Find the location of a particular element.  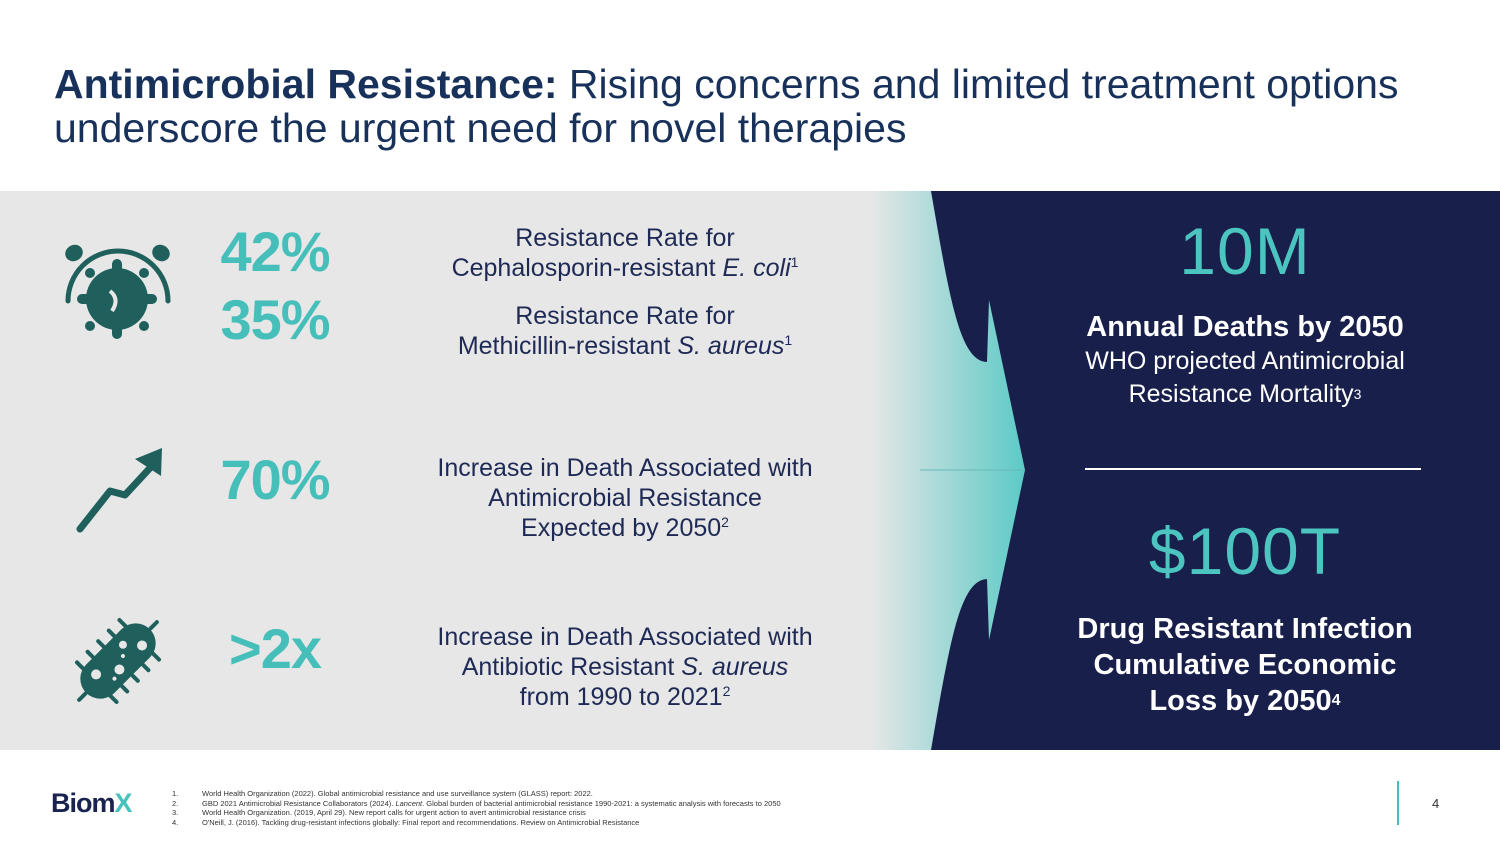

footer-divider is located at coordinates (1398, 803).